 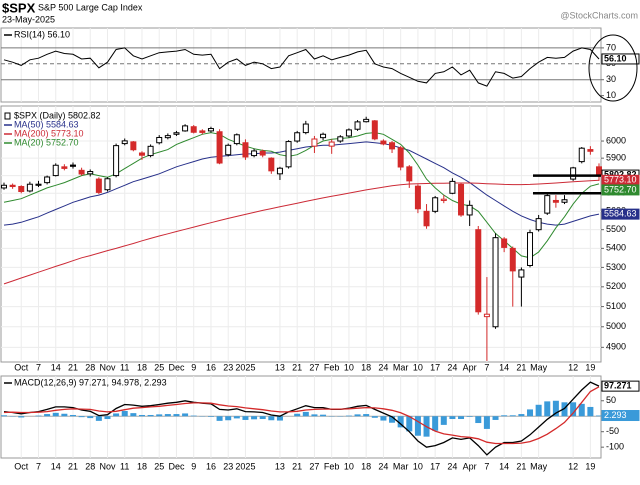 What do you see at coordinates (611, 47) in the screenshot?
I see `y-tick-label: 70` at bounding box center [611, 47].